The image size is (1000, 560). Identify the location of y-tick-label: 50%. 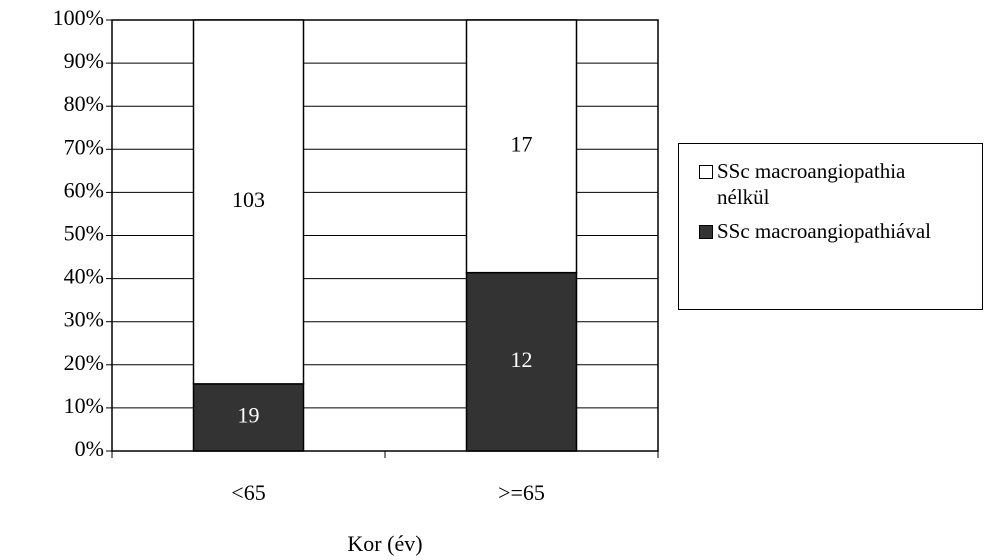
(84, 233).